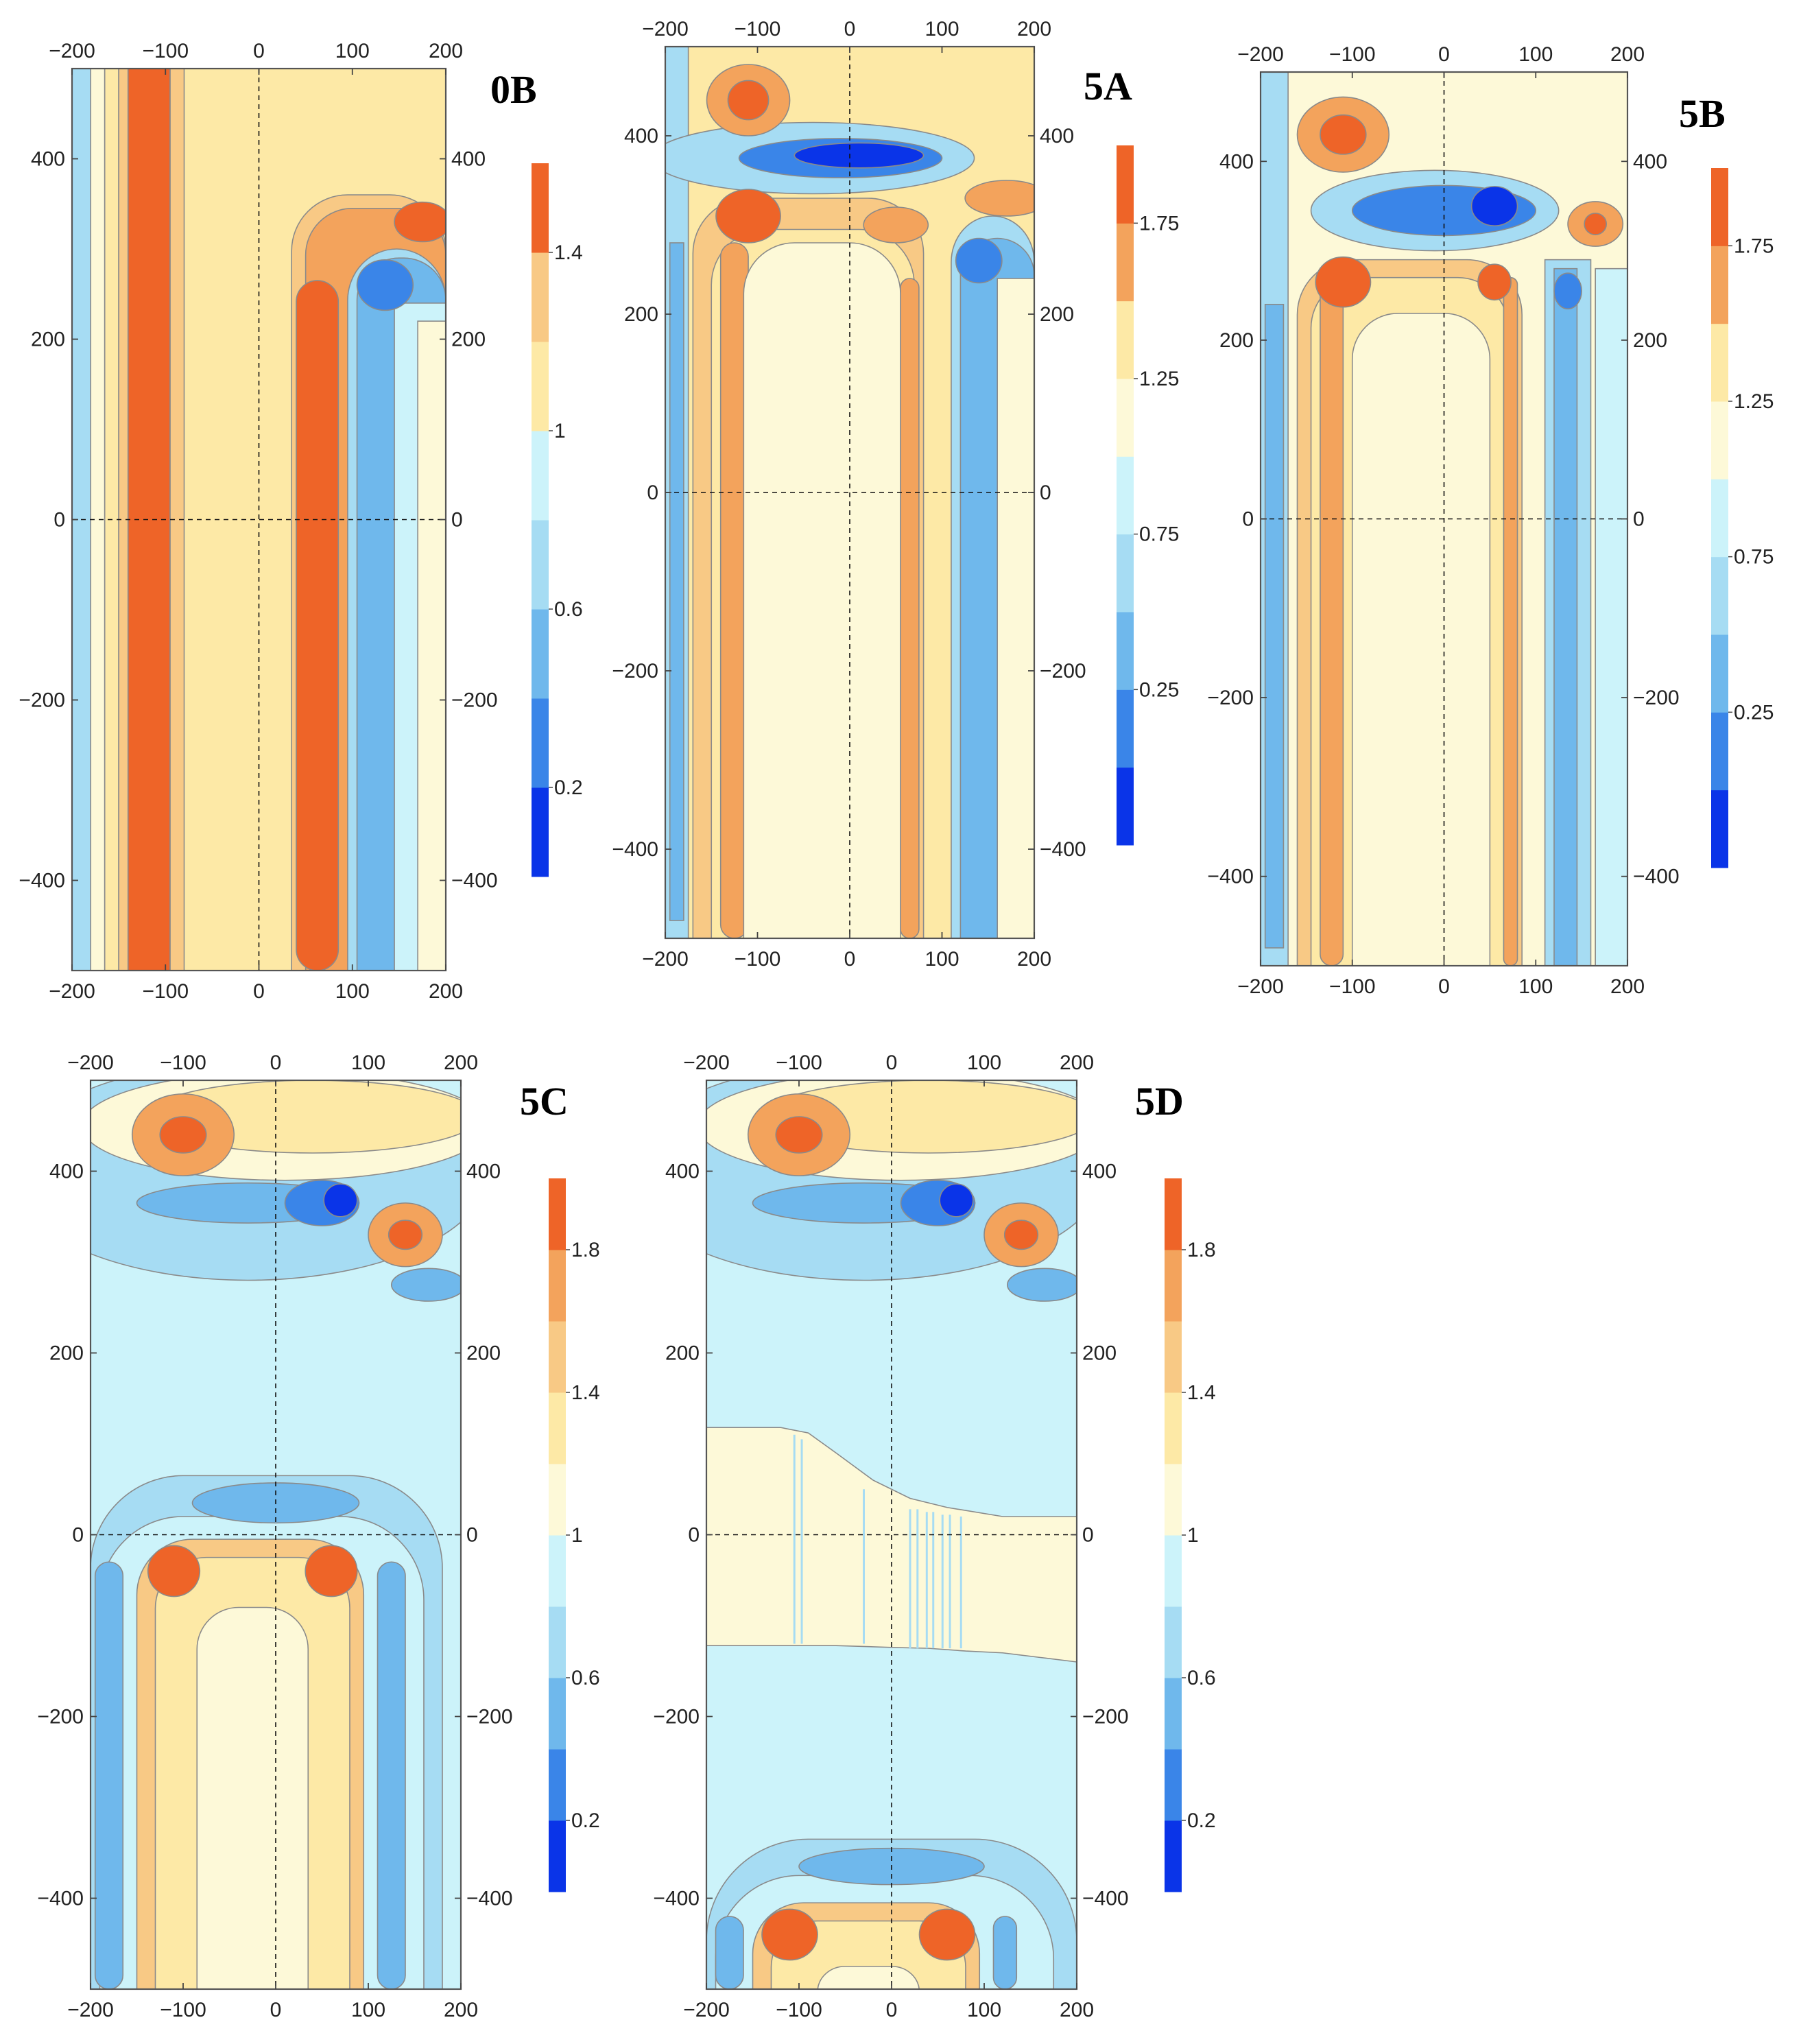 The image size is (1801, 2044). Describe the element at coordinates (544, 1101) in the screenshot. I see `panel-label: 5C` at that location.